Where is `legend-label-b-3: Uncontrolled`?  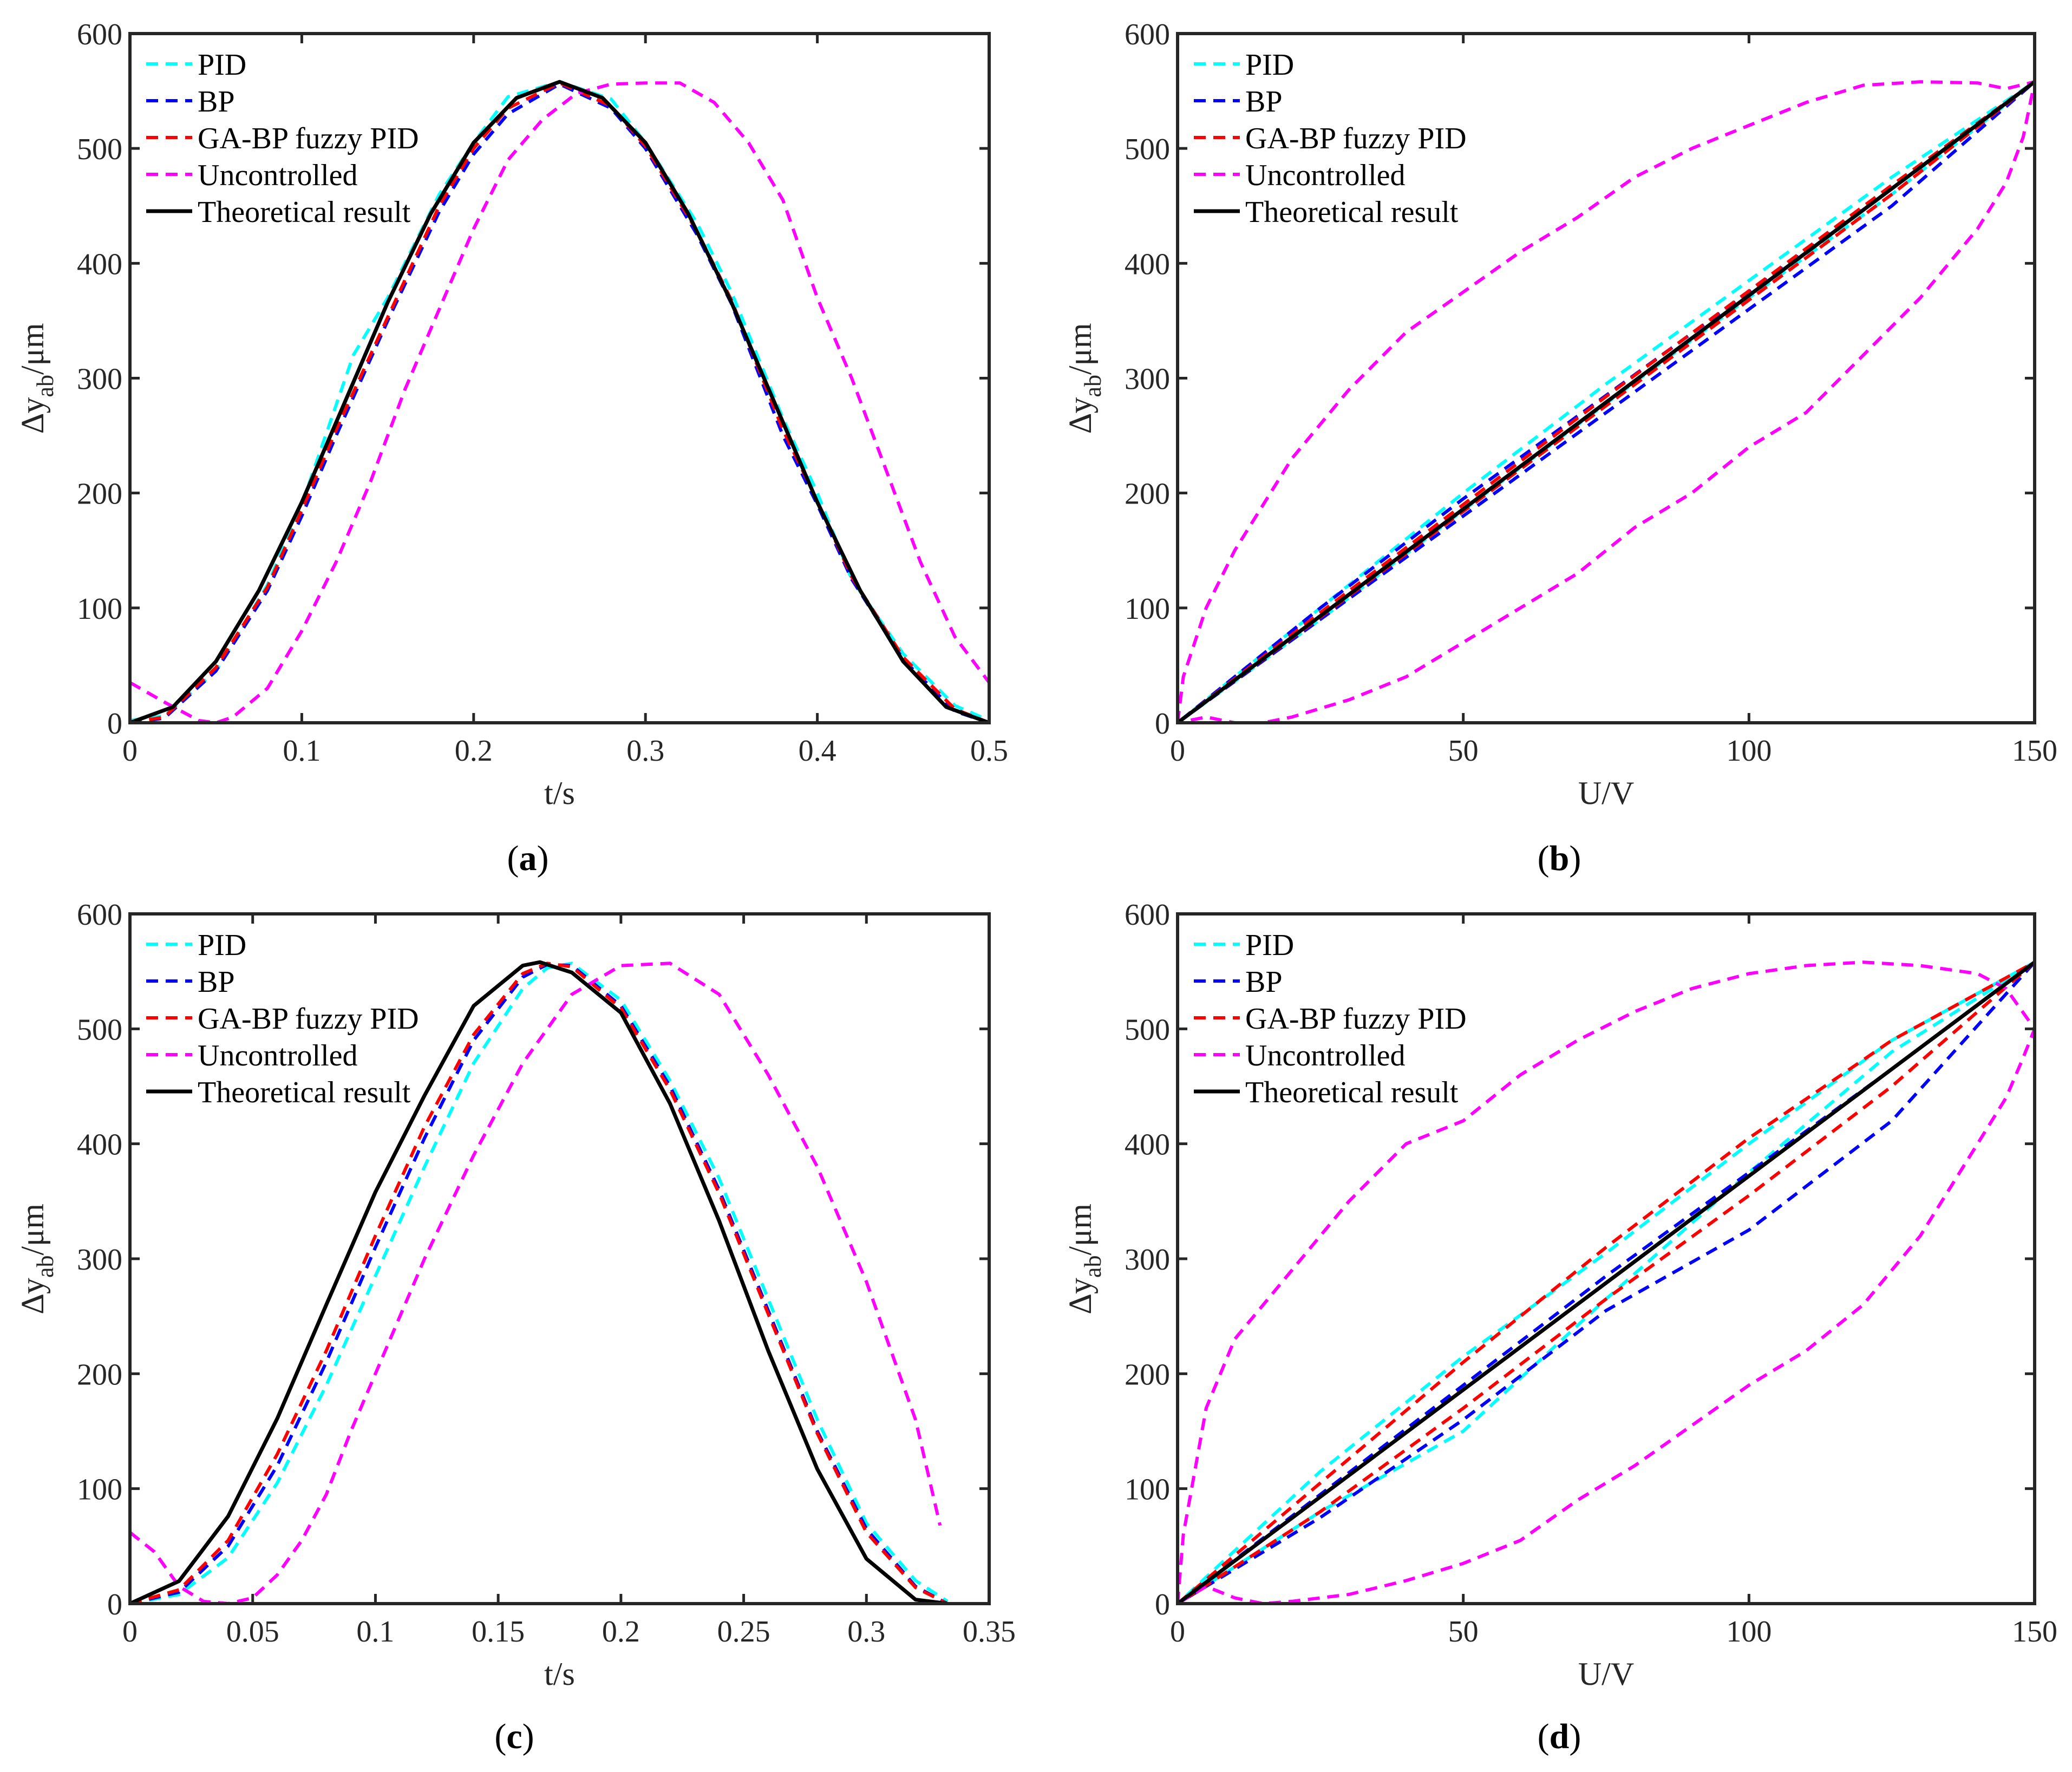 legend-label-b-3: Uncontrolled is located at coordinates (1325, 175).